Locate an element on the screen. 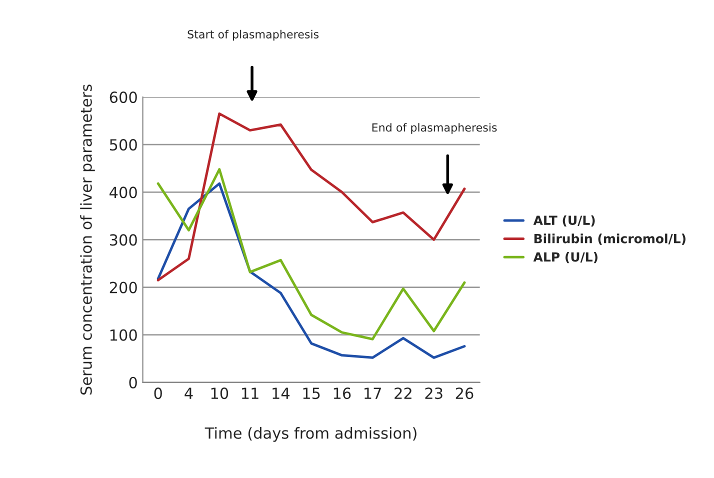 Image resolution: width=714 pixels, height=478 pixels. legend-label: ALT (U/L) is located at coordinates (564, 220).